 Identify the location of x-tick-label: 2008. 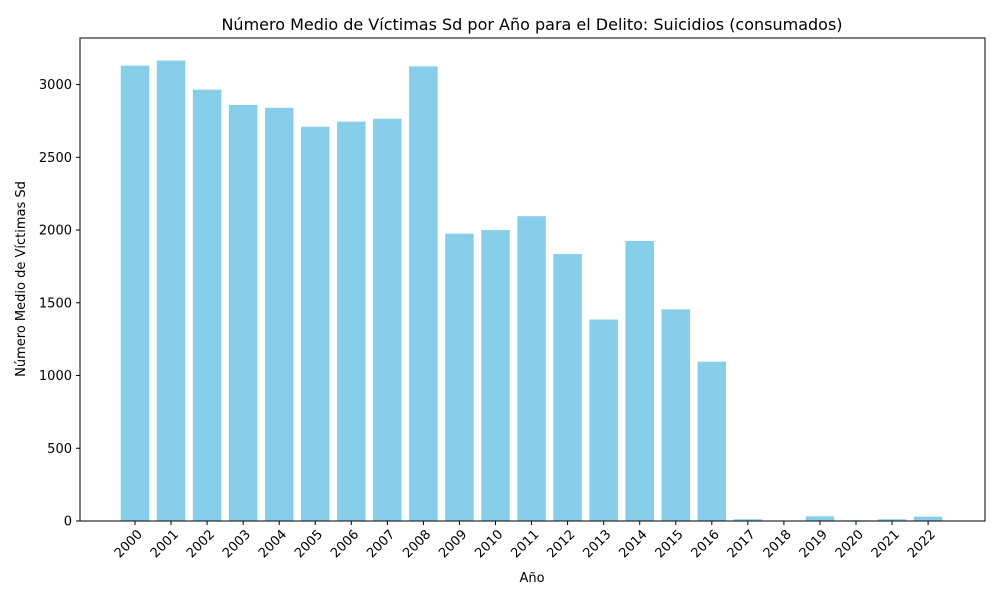
(417, 544).